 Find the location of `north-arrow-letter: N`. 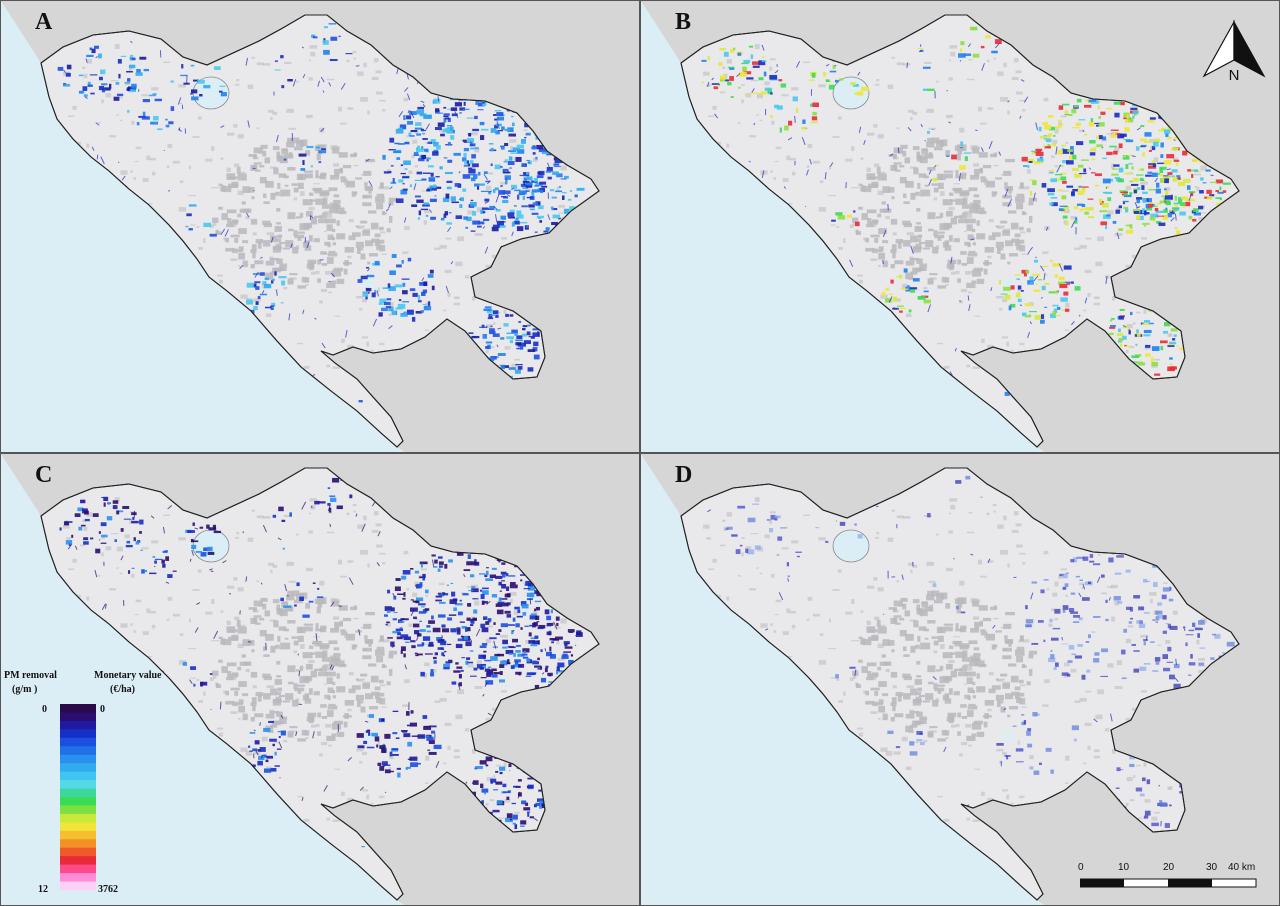

north-arrow-letter: N is located at coordinates (1234, 75).